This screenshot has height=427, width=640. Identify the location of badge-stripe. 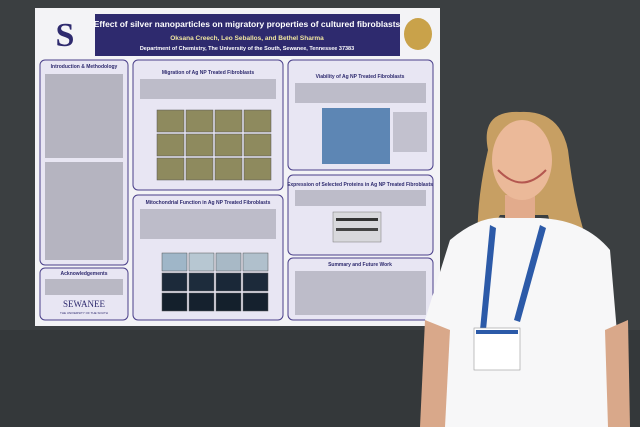
(497, 332).